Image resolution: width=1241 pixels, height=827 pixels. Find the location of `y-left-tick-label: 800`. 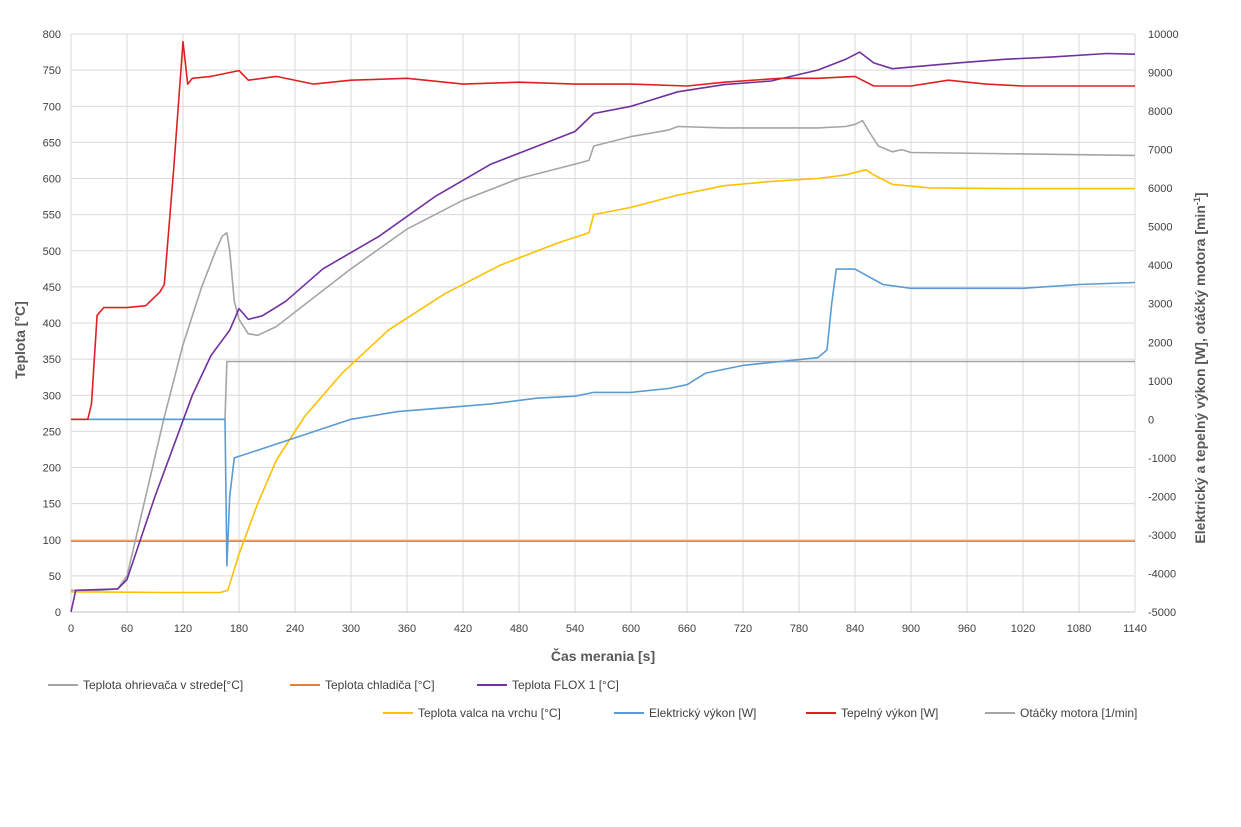

y-left-tick-label: 800 is located at coordinates (52, 35).